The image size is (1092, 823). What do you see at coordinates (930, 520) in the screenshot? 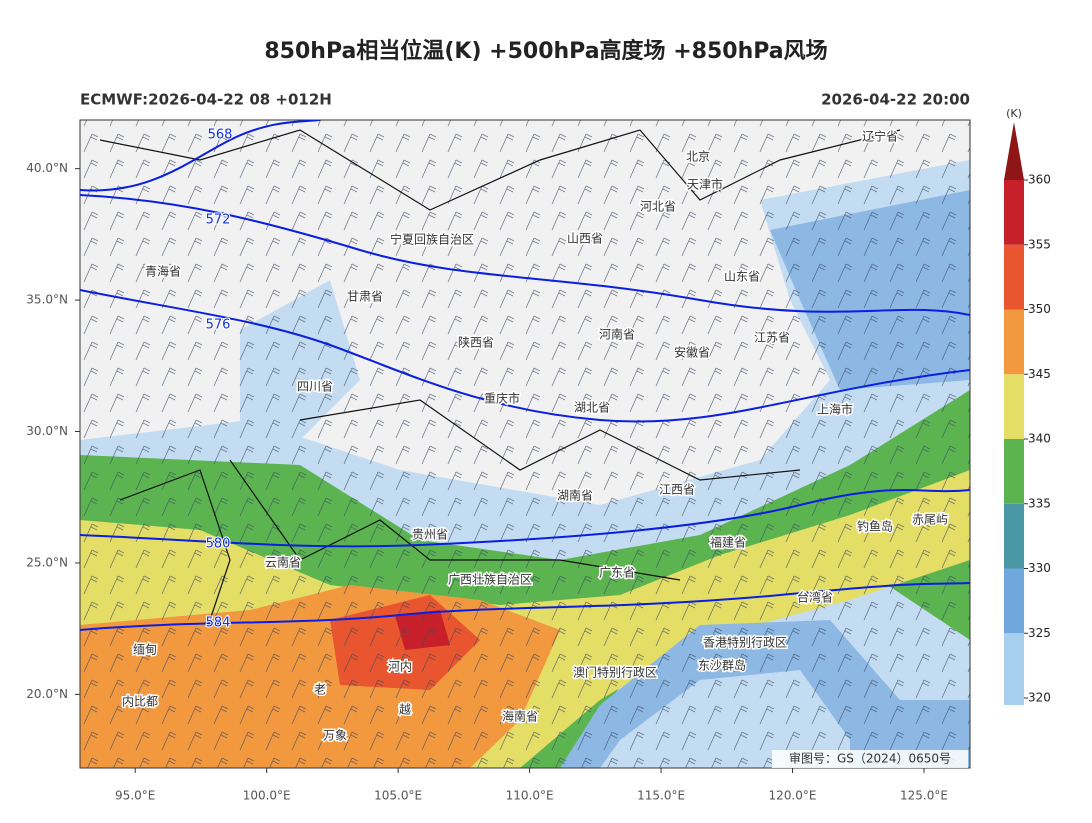
I see `place-label: 赤尾屿` at bounding box center [930, 520].